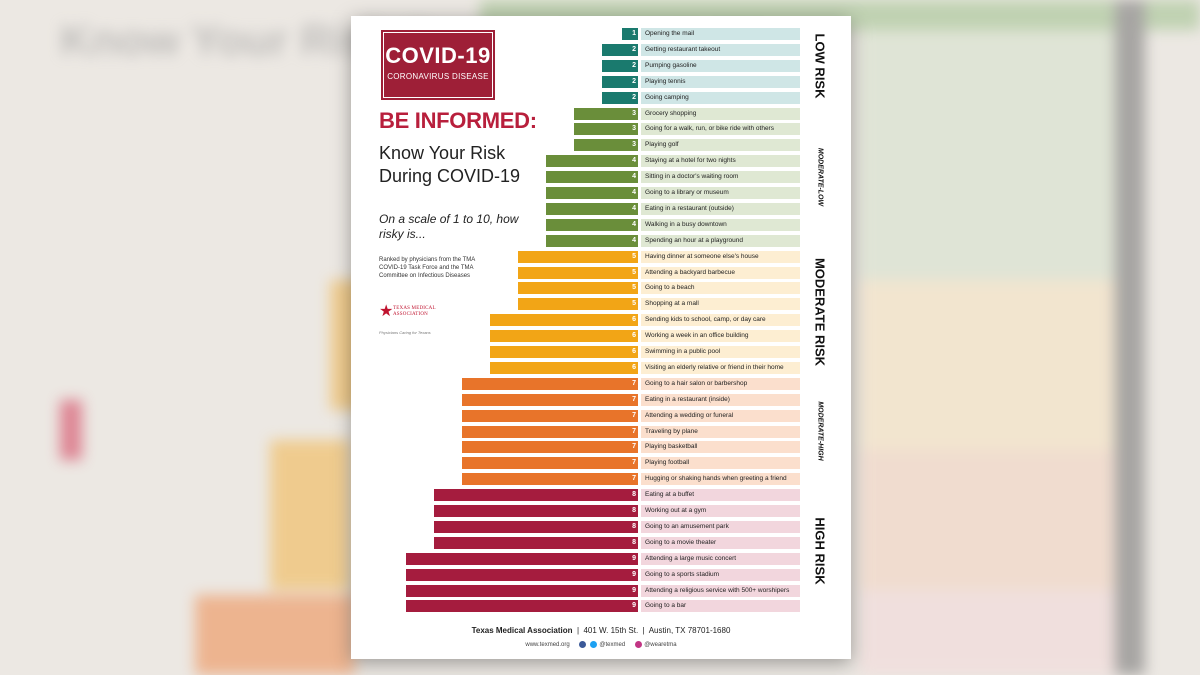  What do you see at coordinates (601, 97) in the screenshot?
I see `chart-row: 2 Going camping` at bounding box center [601, 97].